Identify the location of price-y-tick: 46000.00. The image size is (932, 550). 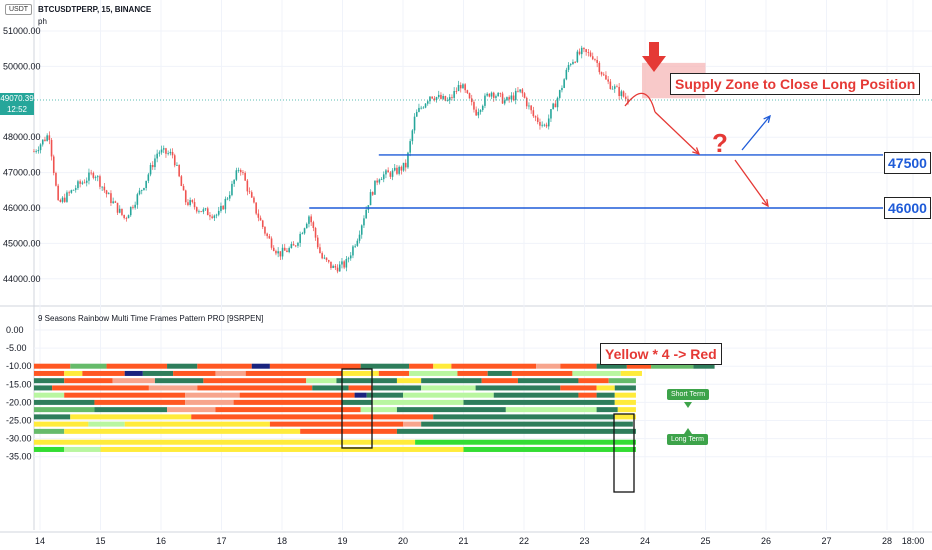
(22, 208).